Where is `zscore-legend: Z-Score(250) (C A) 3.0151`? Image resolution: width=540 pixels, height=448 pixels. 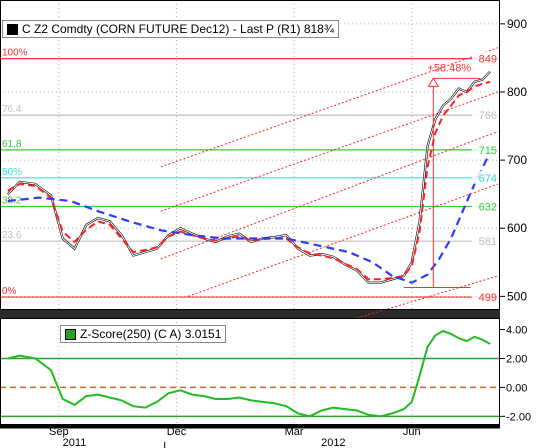 zscore-legend: Z-Score(250) (C A) 3.0151 is located at coordinates (143, 334).